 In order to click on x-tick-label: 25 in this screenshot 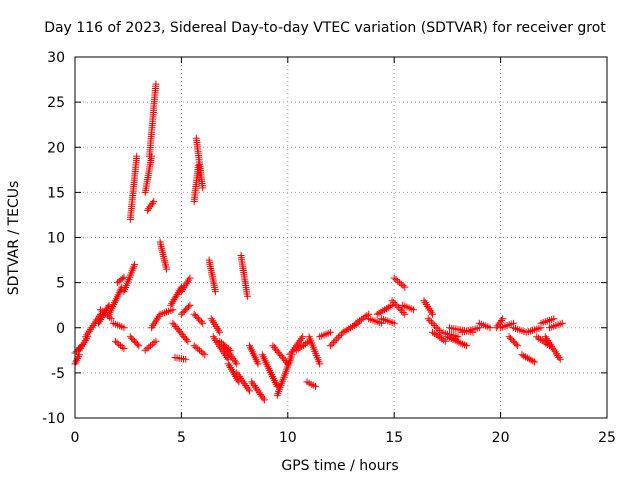, I will do `click(607, 438)`.